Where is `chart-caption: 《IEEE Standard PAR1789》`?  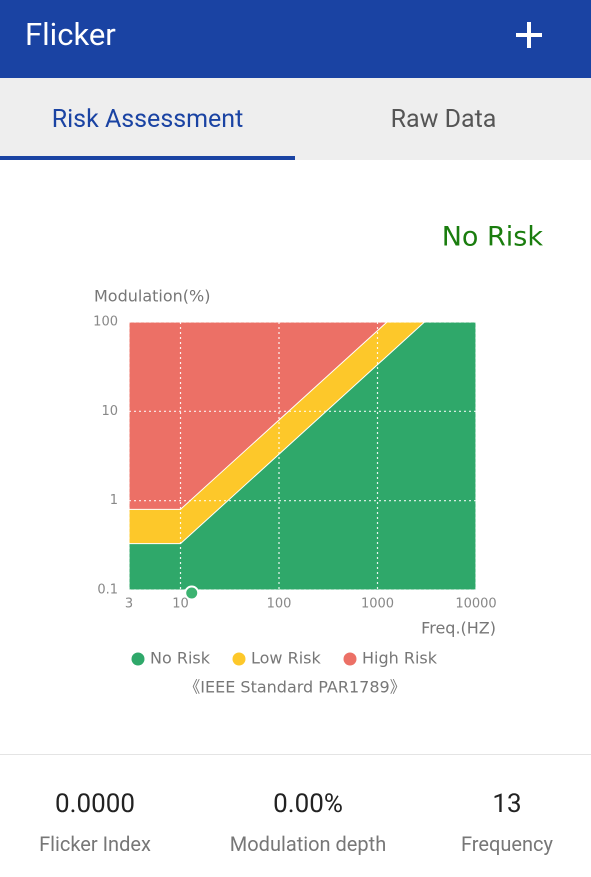 chart-caption: 《IEEE Standard PAR1789》 is located at coordinates (294, 687).